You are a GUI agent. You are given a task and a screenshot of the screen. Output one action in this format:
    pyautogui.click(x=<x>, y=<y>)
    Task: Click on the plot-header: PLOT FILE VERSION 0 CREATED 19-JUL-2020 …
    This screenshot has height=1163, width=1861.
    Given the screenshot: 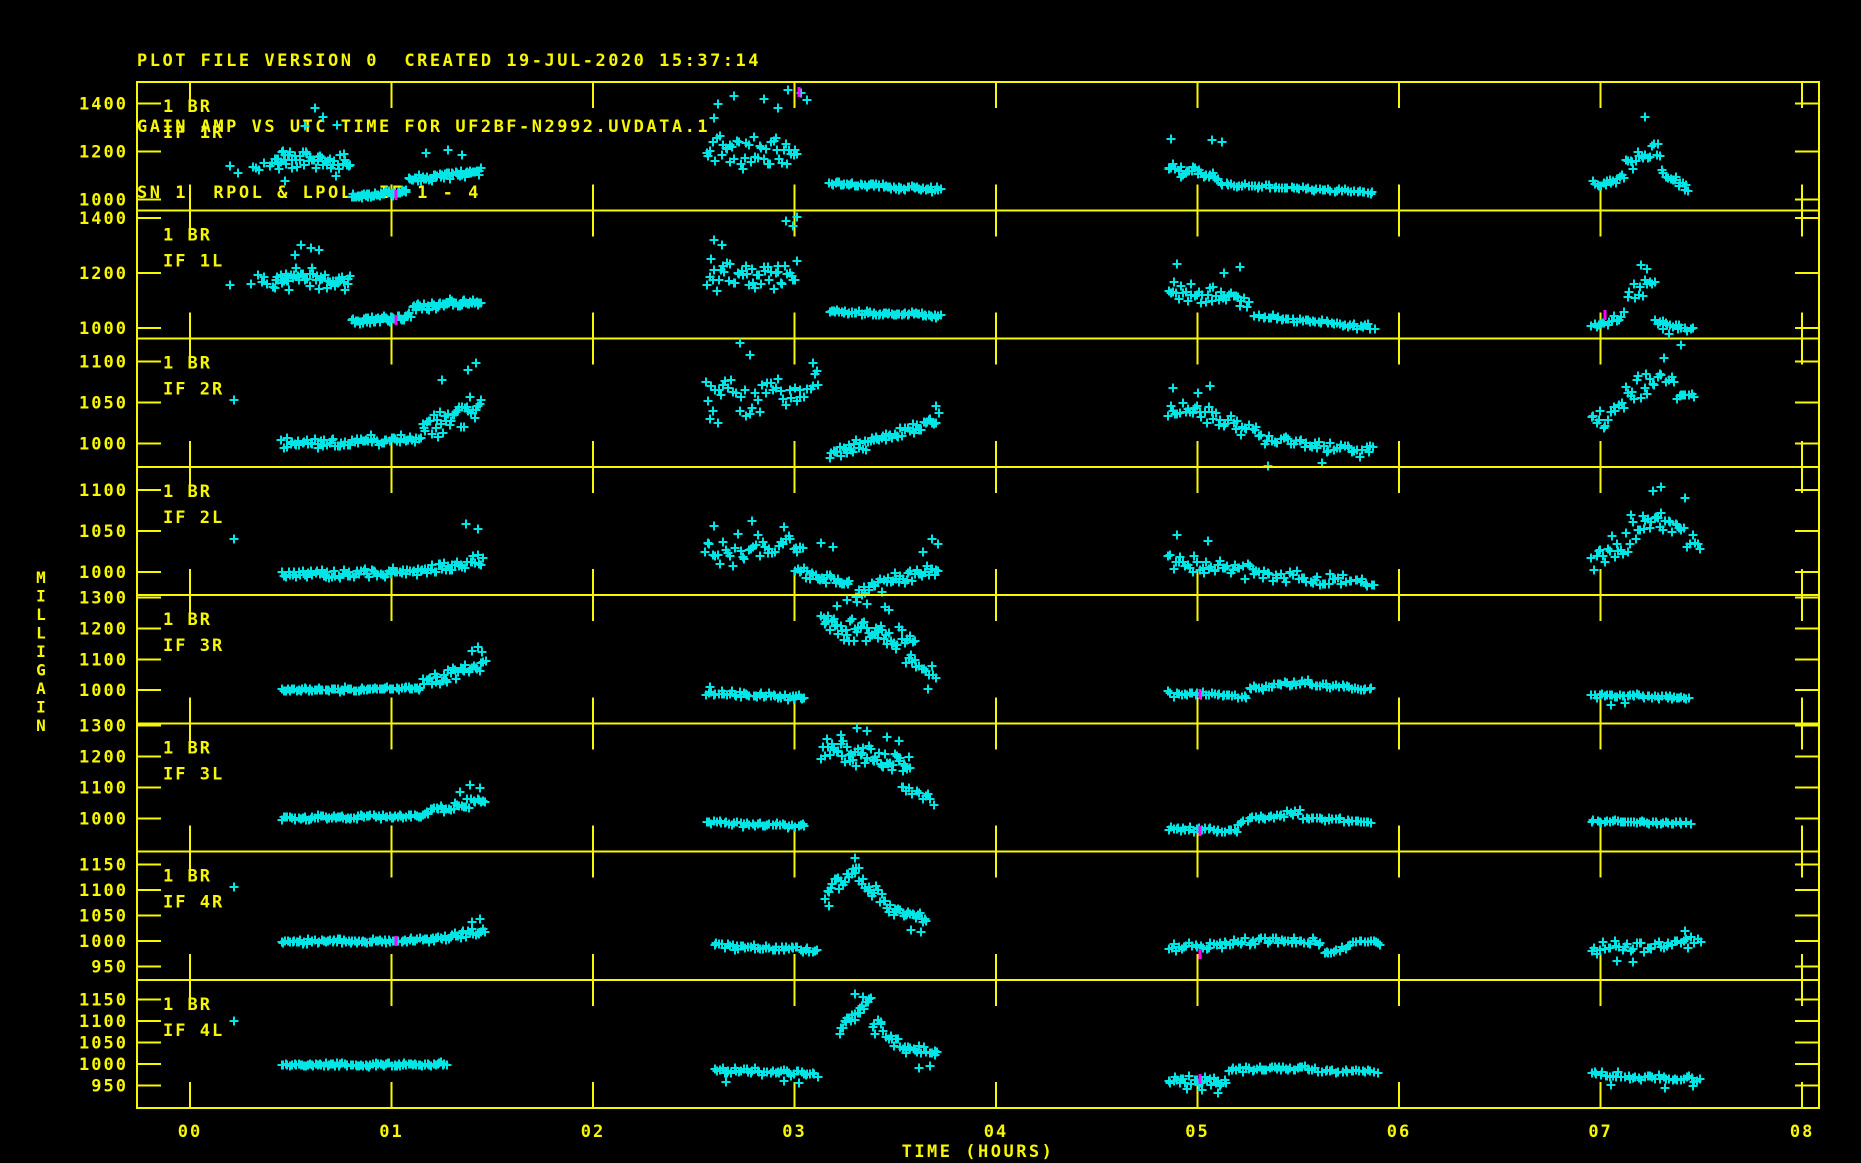 What is the action you would take?
    pyautogui.click(x=449, y=127)
    